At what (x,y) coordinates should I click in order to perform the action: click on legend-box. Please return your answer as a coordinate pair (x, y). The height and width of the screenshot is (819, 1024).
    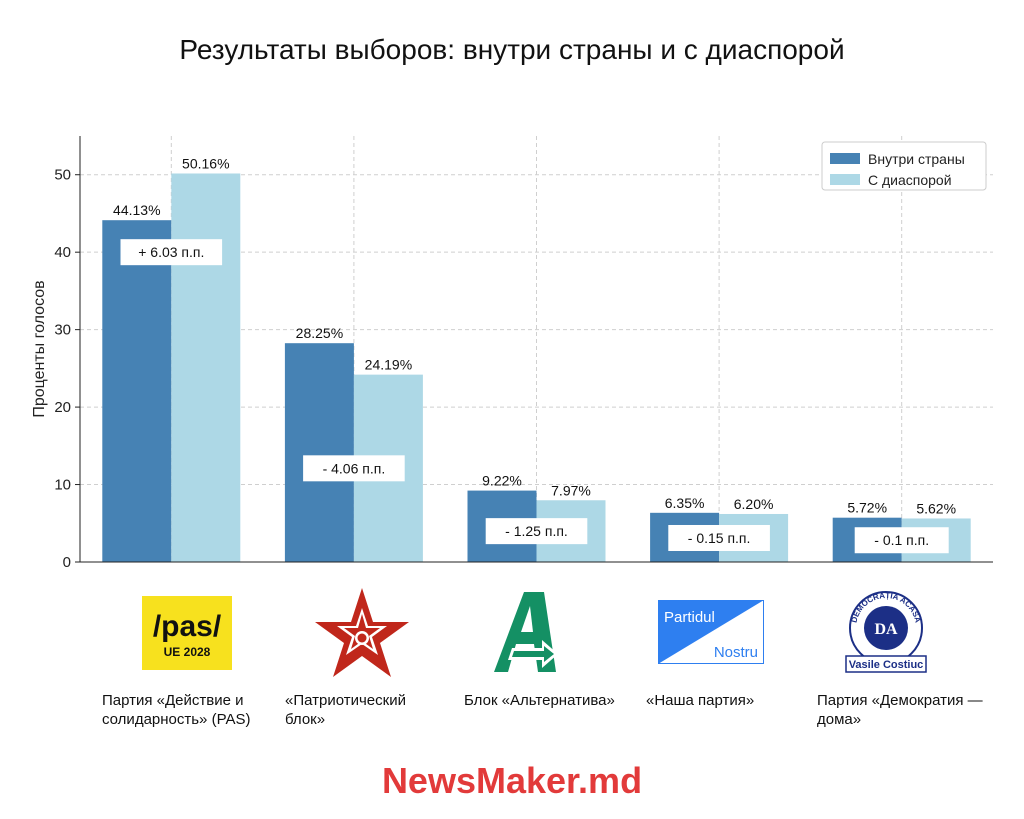
    Looking at the image, I should click on (904, 166).